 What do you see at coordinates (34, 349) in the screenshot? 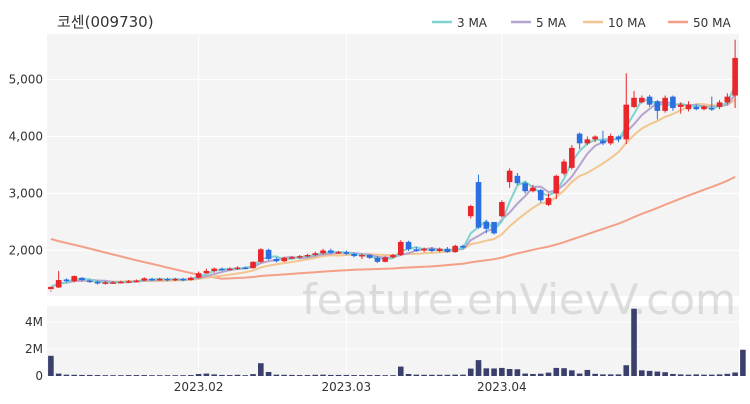
I see `volume-tick-label: 2M` at bounding box center [34, 349].